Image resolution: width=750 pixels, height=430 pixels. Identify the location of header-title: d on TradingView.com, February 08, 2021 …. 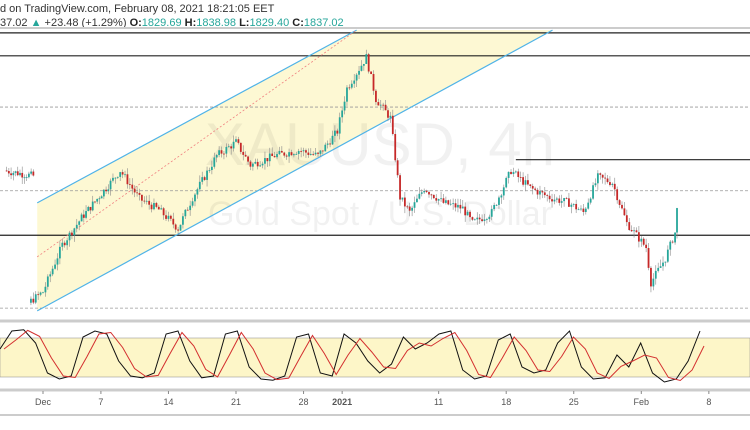
(137, 9).